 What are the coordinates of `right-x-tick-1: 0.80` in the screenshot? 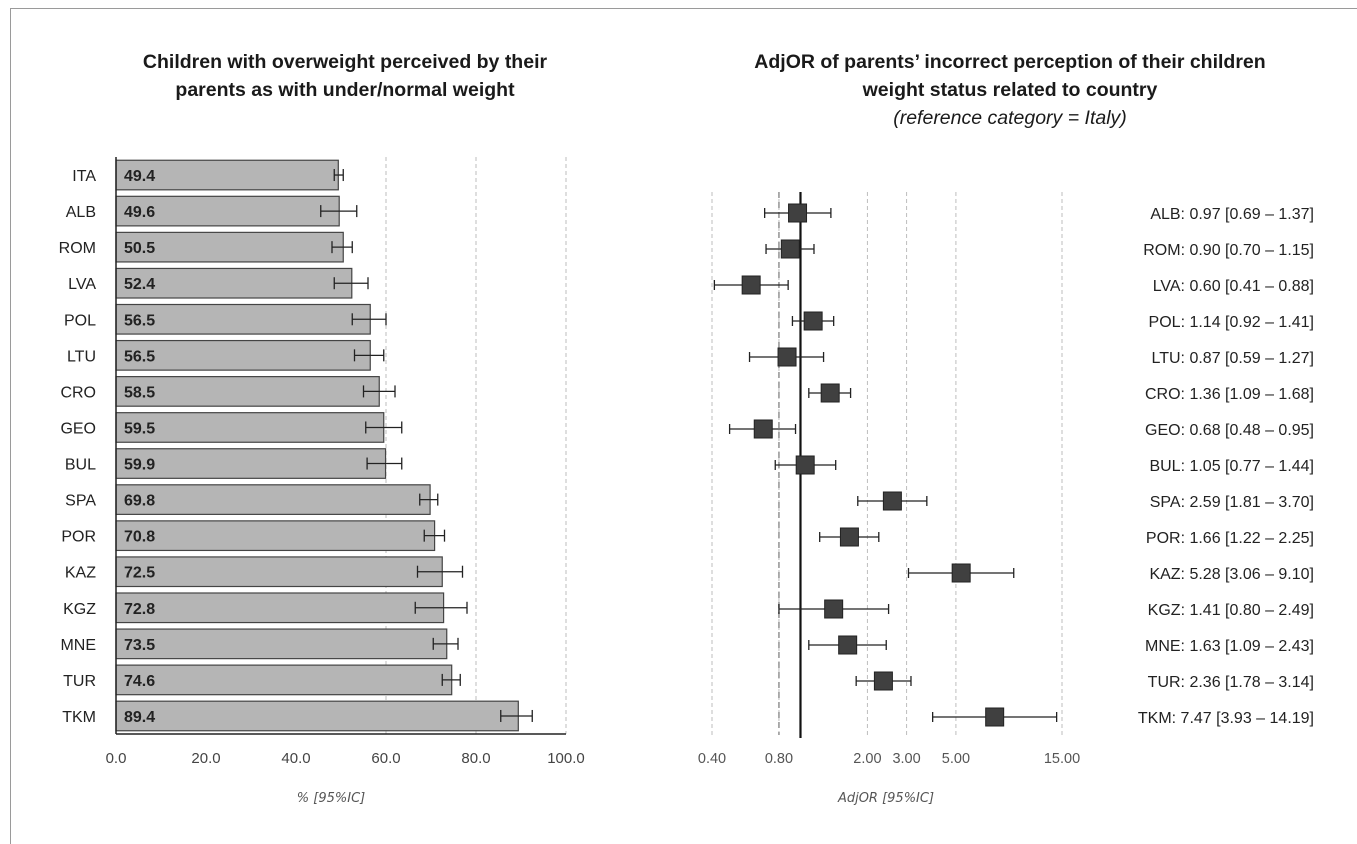 It's located at (779, 759).